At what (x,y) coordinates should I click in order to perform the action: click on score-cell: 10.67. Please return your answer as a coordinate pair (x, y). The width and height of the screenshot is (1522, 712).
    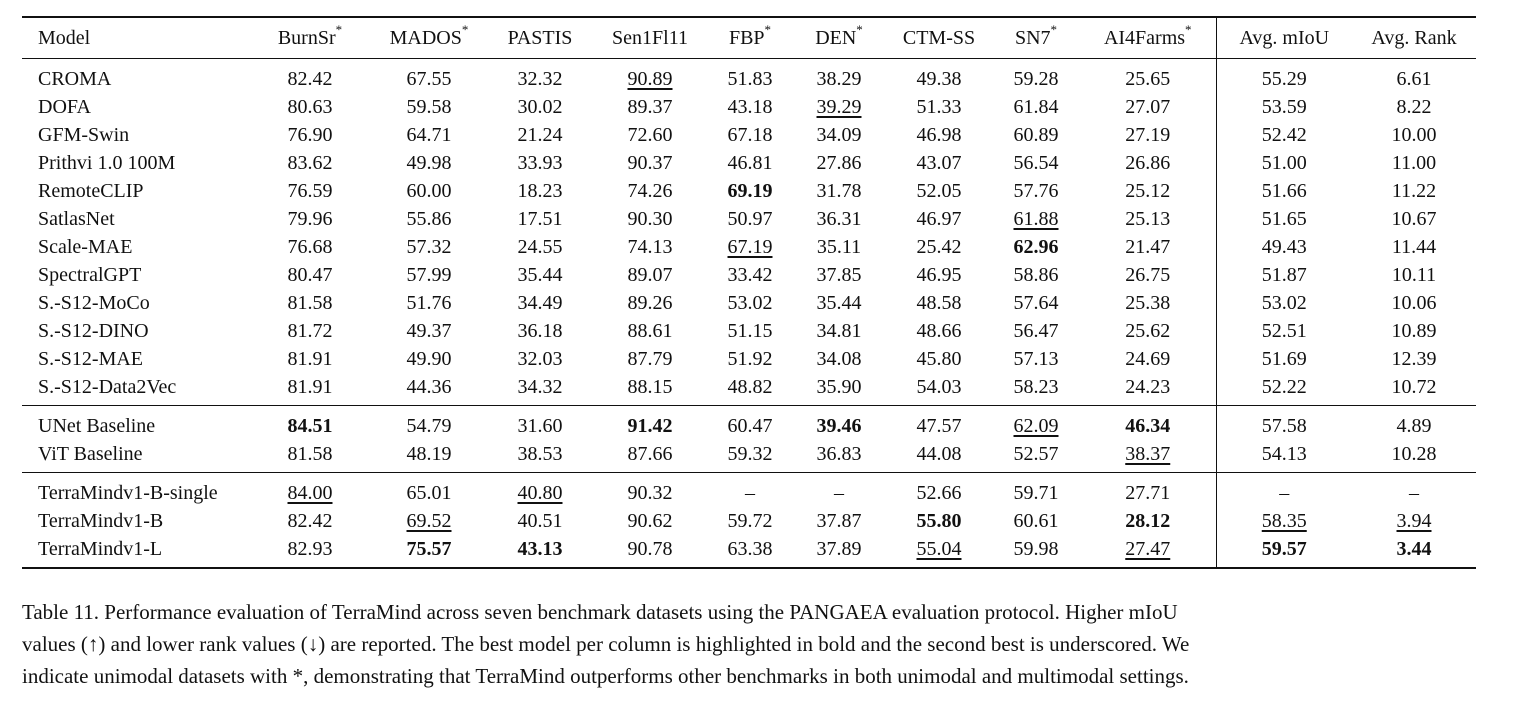
    Looking at the image, I should click on (1414, 219).